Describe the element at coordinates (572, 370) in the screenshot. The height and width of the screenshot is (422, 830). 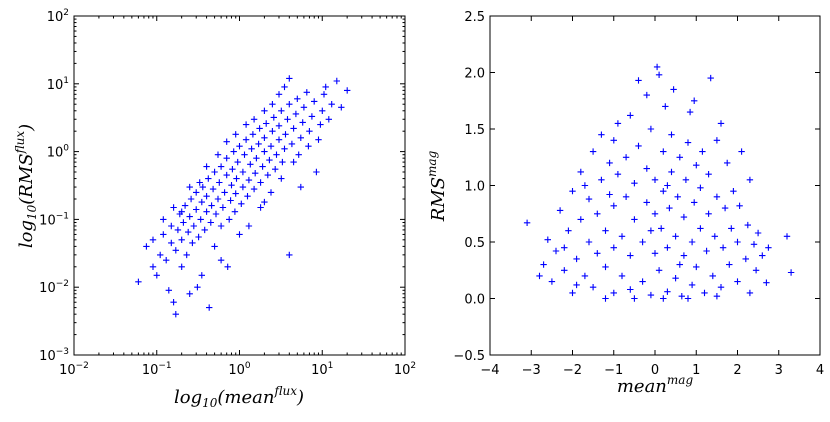
I see `x-tick-label: −2` at that location.